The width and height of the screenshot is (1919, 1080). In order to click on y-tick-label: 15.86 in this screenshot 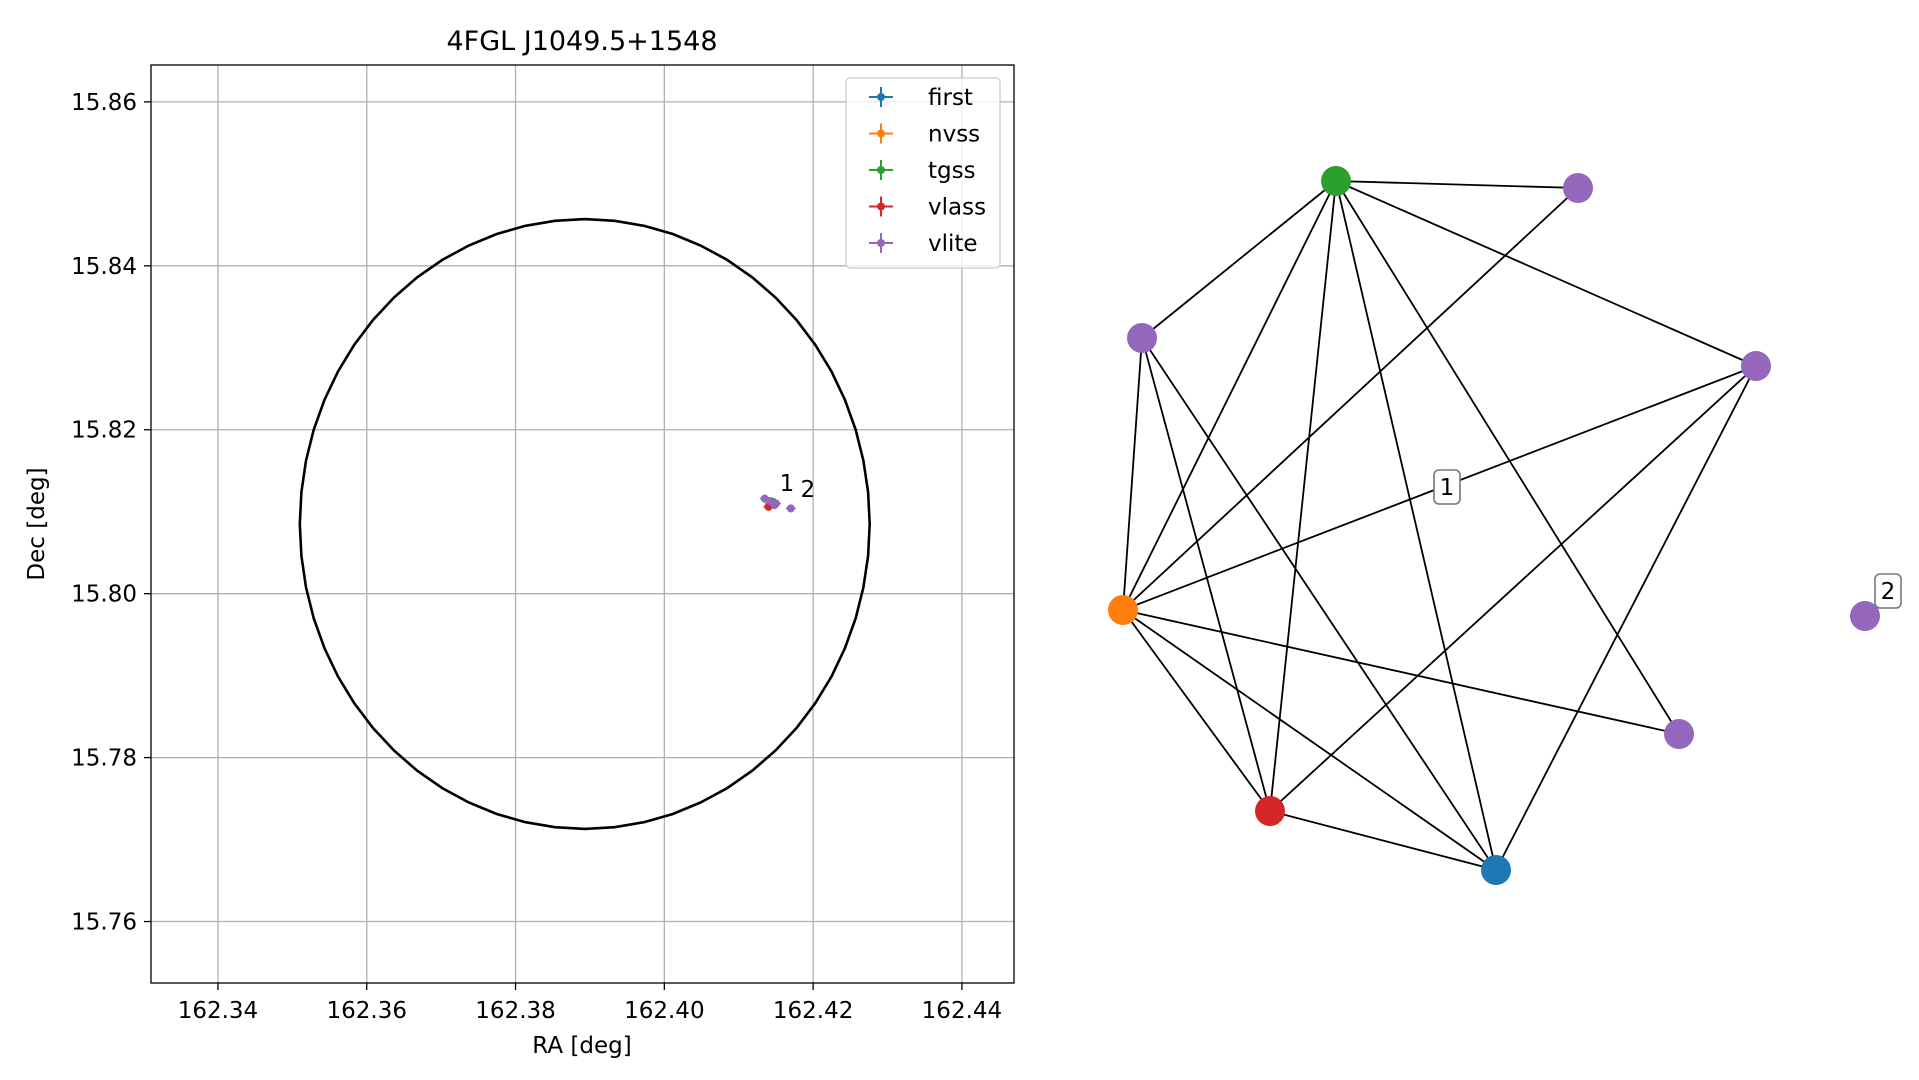, I will do `click(104, 103)`.